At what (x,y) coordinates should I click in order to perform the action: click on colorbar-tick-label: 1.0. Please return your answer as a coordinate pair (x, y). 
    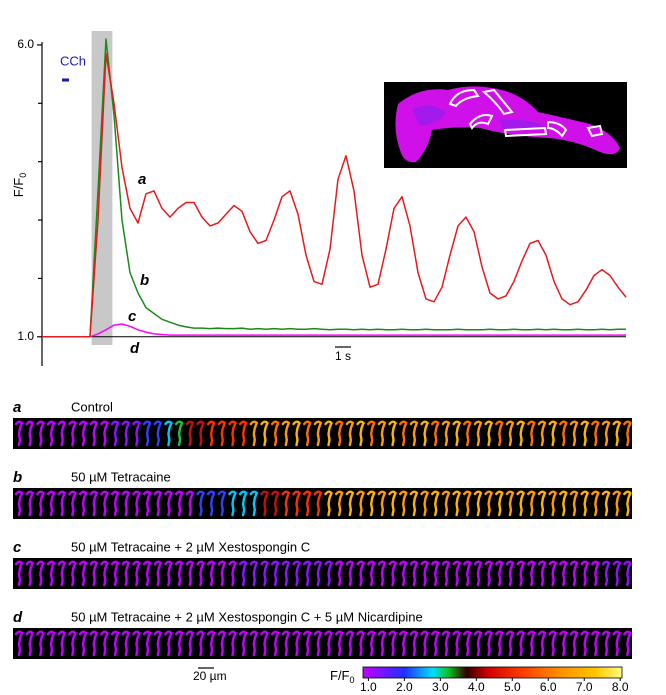
    Looking at the image, I should click on (368, 687).